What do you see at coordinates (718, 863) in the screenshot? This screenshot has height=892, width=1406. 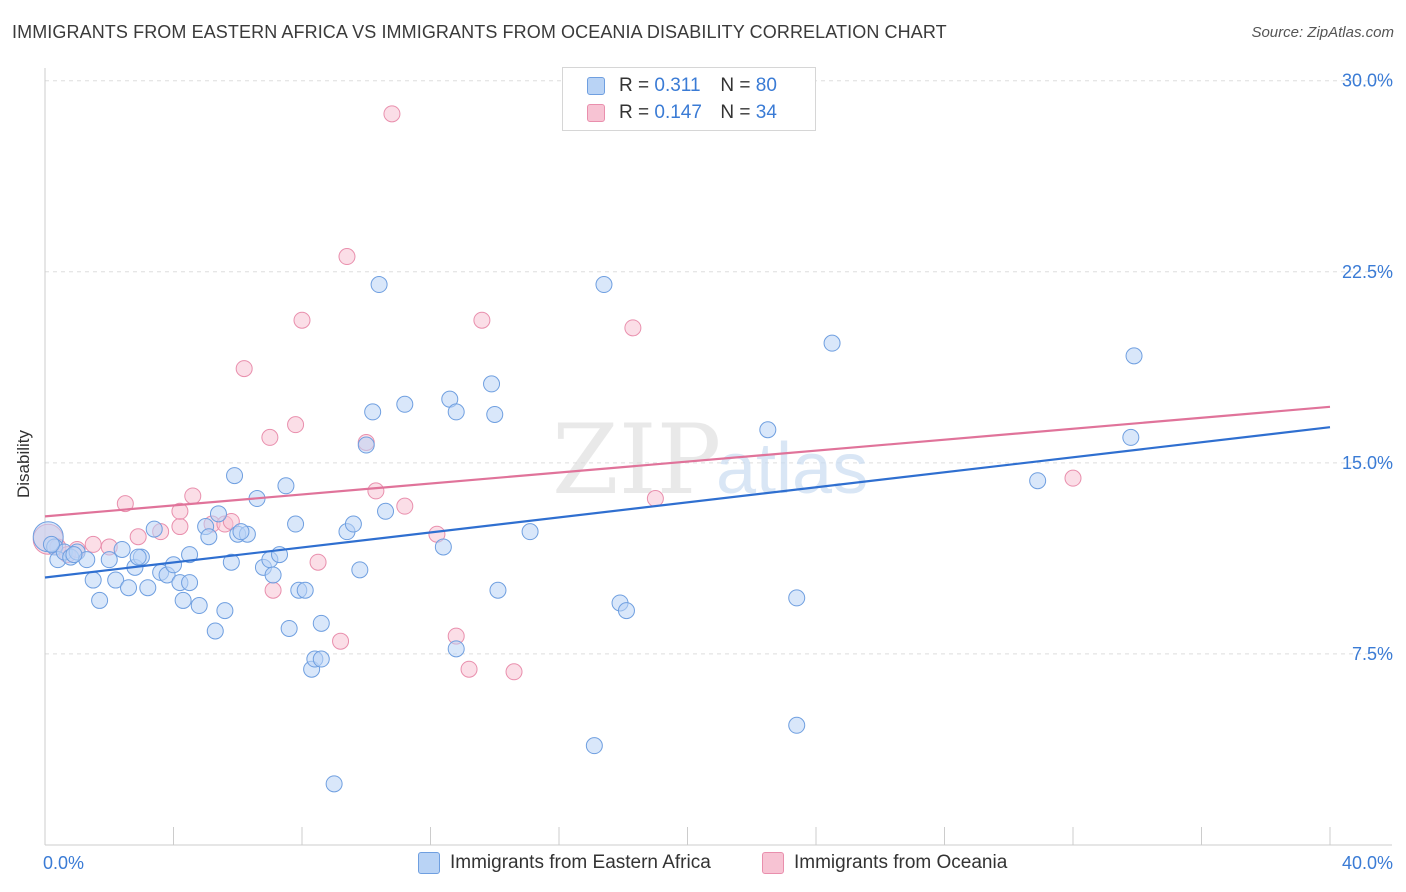 I see `x-tick-labels: 0.0% 40.0%` at bounding box center [718, 863].